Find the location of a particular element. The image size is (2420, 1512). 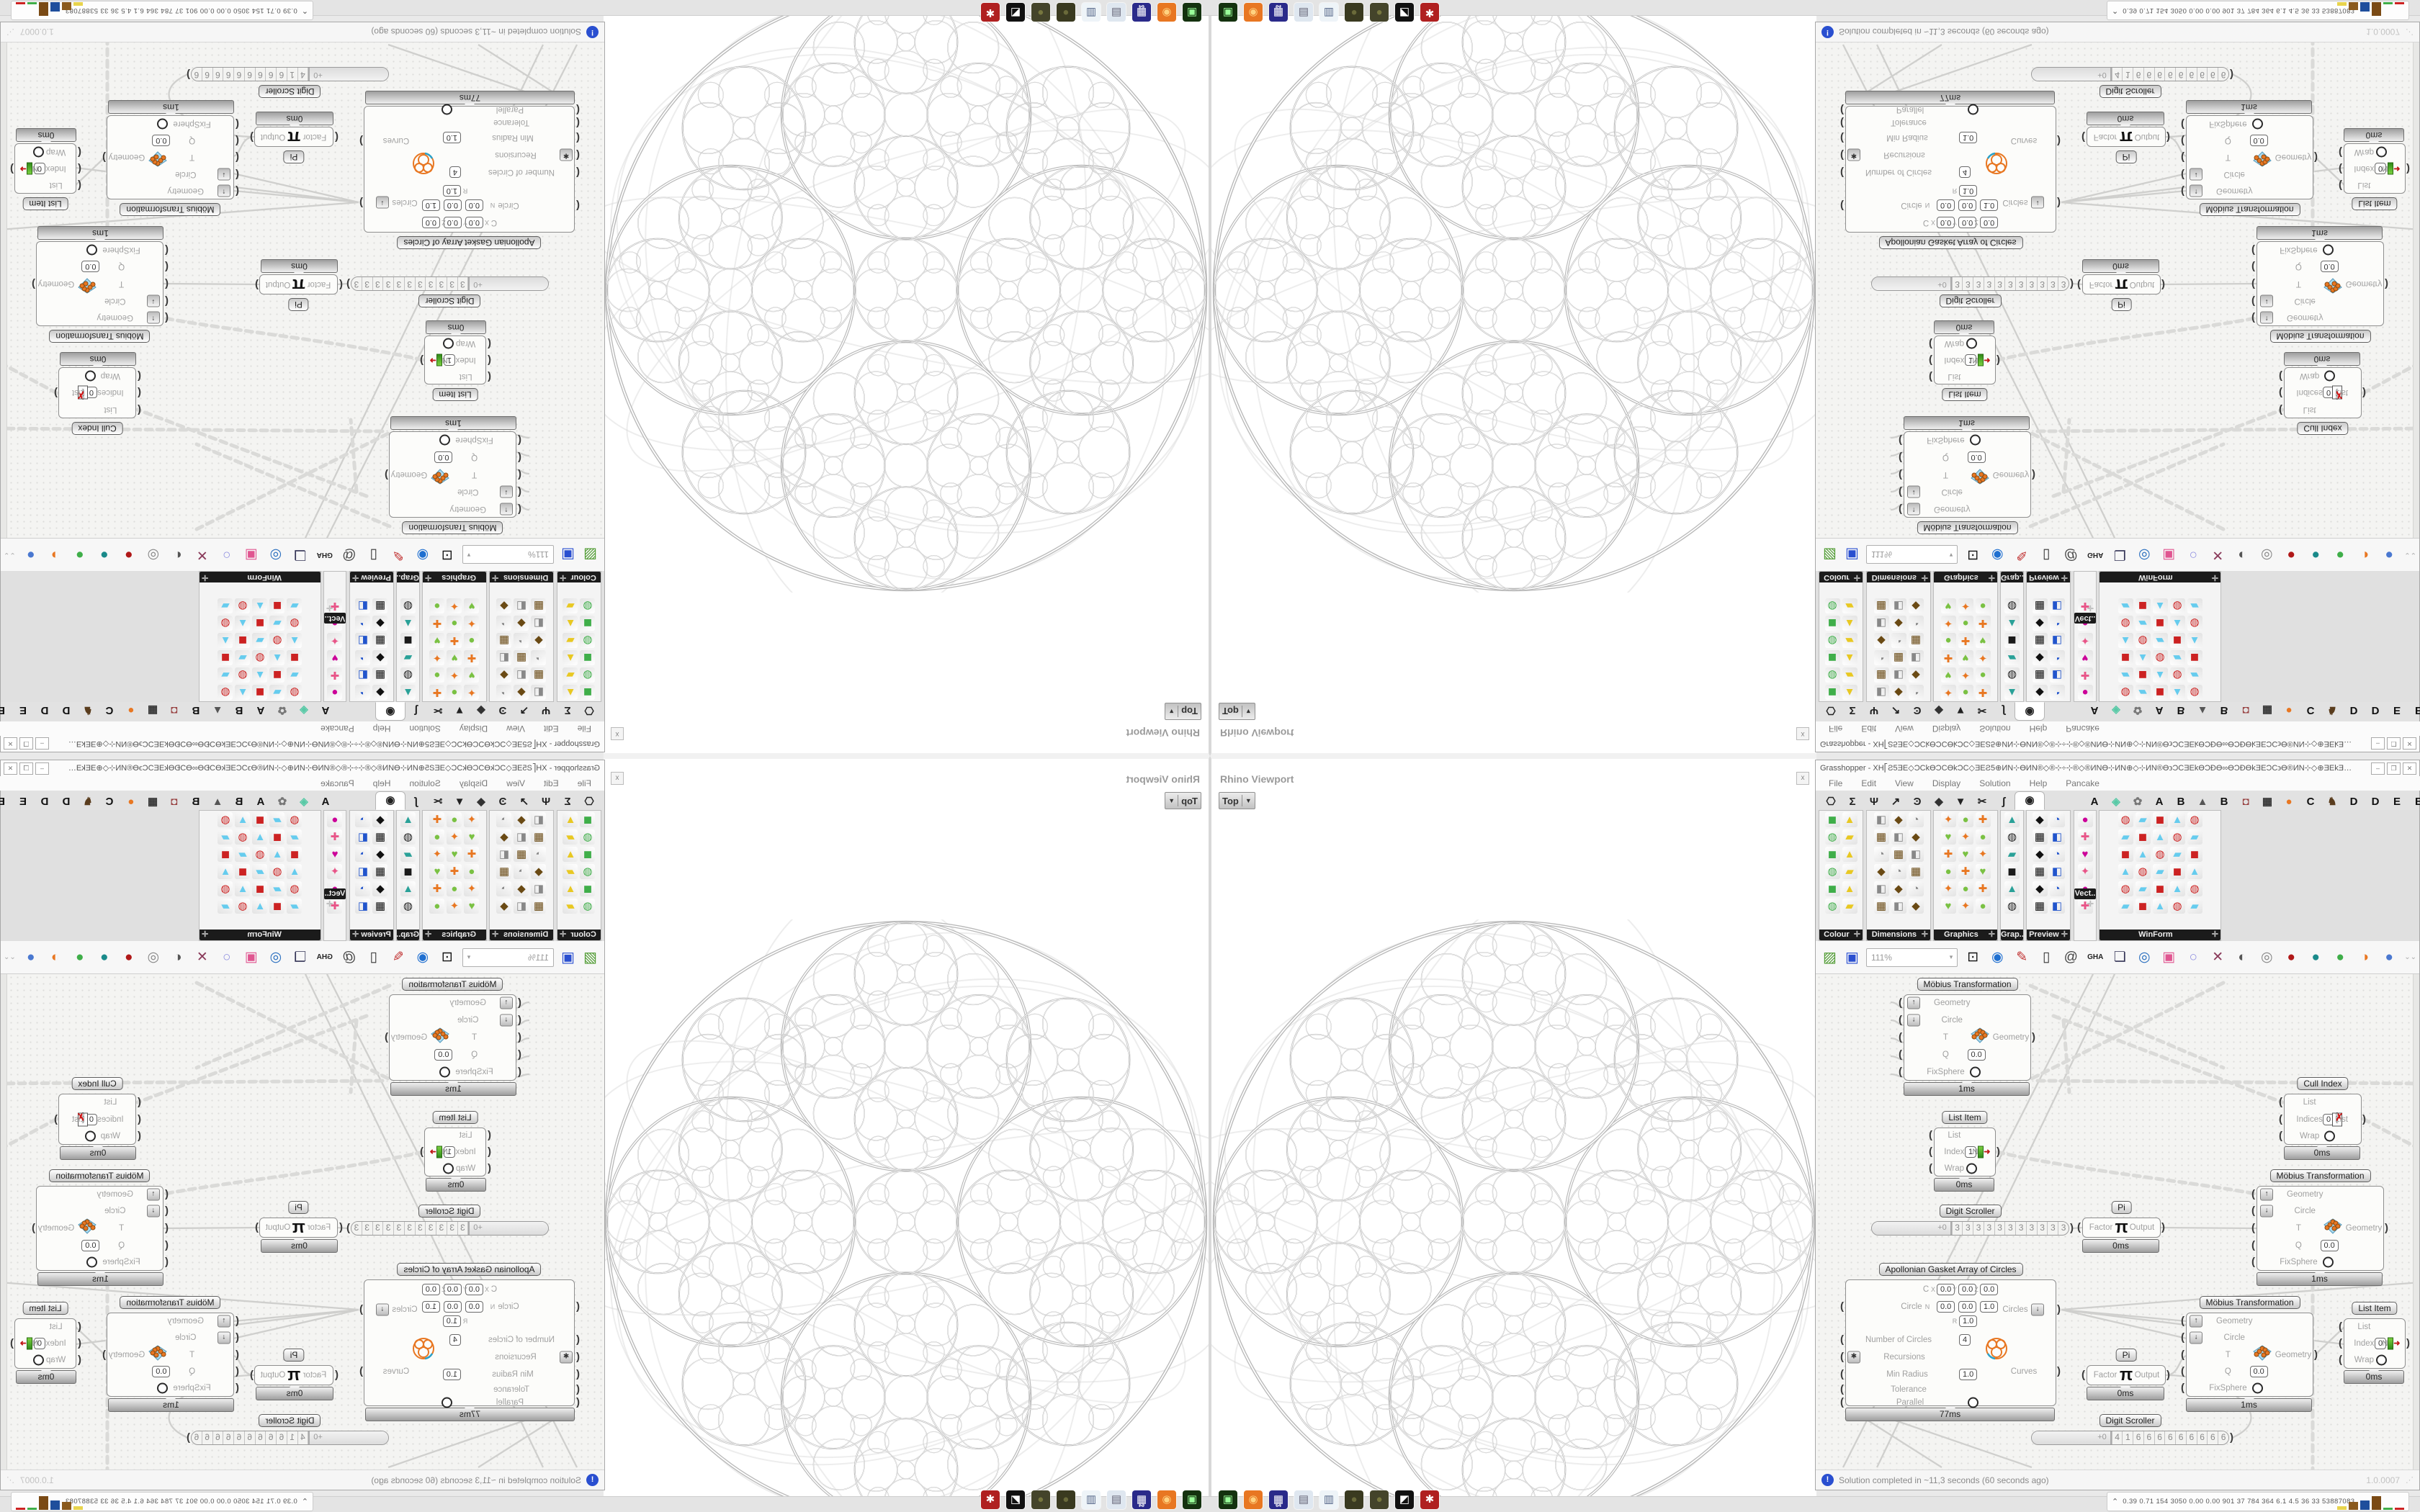

tab-category: ↗ is located at coordinates (1896, 710).